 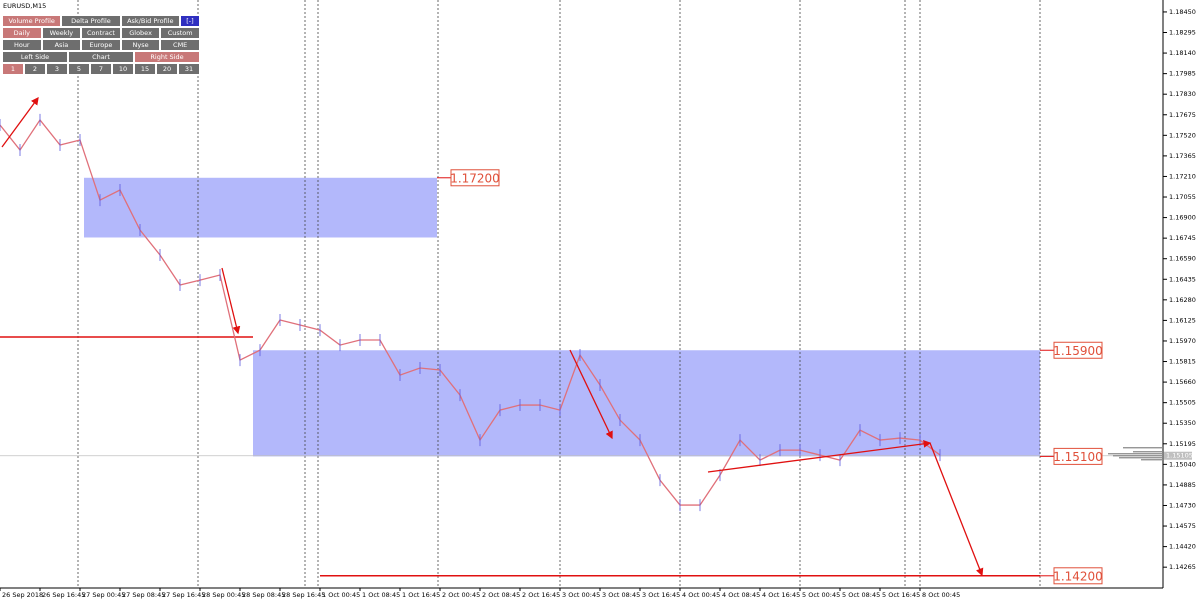 I want to click on y-tick-label: 1.16900, so click(x=1182, y=218).